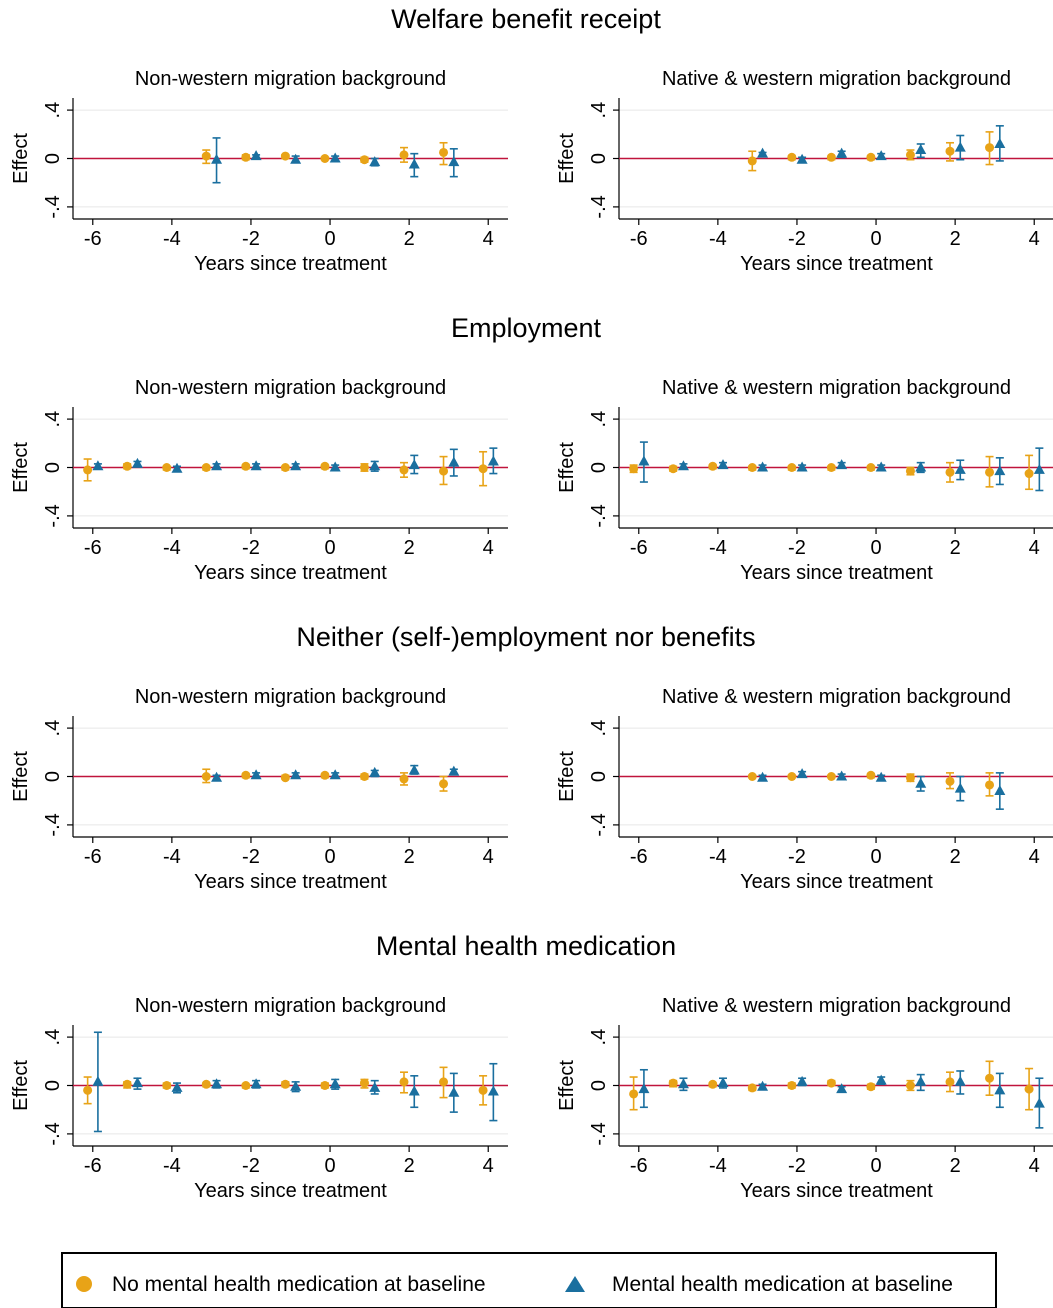 This screenshot has height=1308, width=1053. What do you see at coordinates (299, 1284) in the screenshot?
I see `legend-label-no-medication: No mental health medication at baseline` at bounding box center [299, 1284].